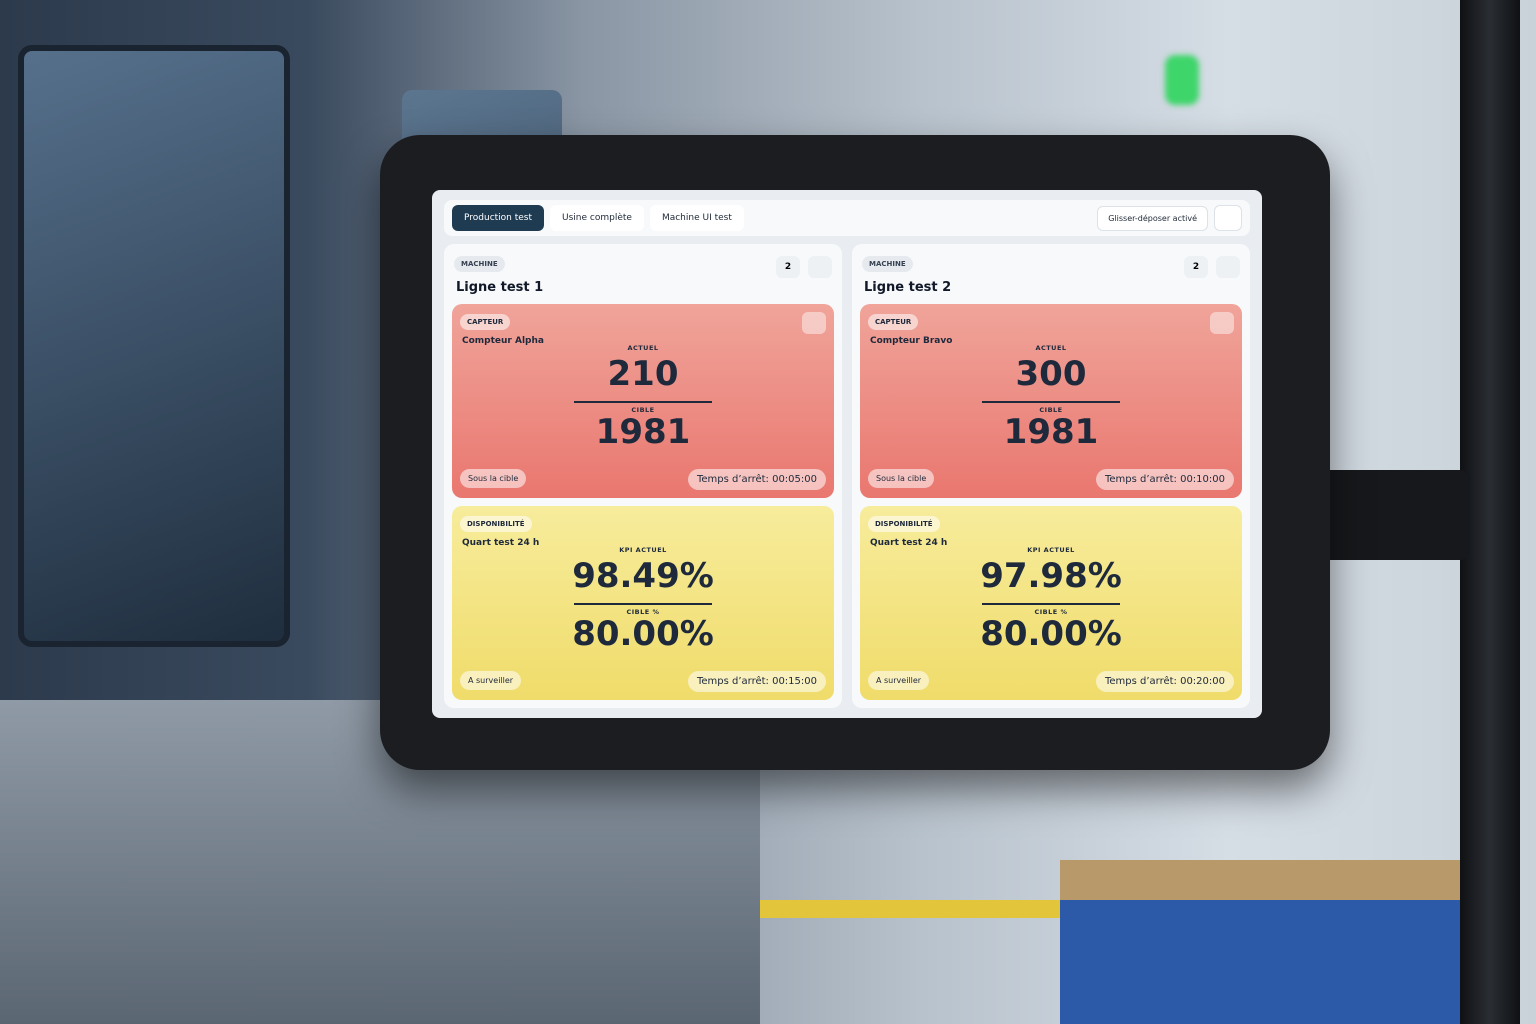 Image resolution: width=1536 pixels, height=1024 pixels. What do you see at coordinates (1182, 80) in the screenshot?
I see `signal-light` at bounding box center [1182, 80].